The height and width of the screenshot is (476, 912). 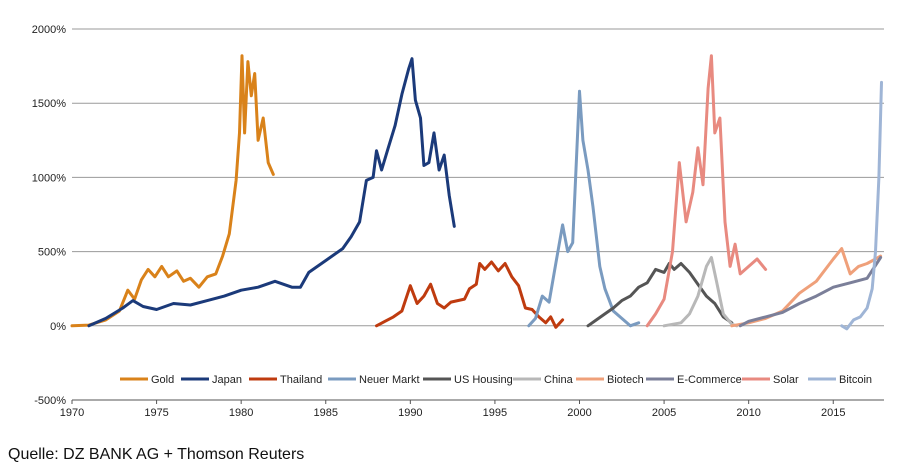 I want to click on legend-label: Thailand, so click(x=301, y=380).